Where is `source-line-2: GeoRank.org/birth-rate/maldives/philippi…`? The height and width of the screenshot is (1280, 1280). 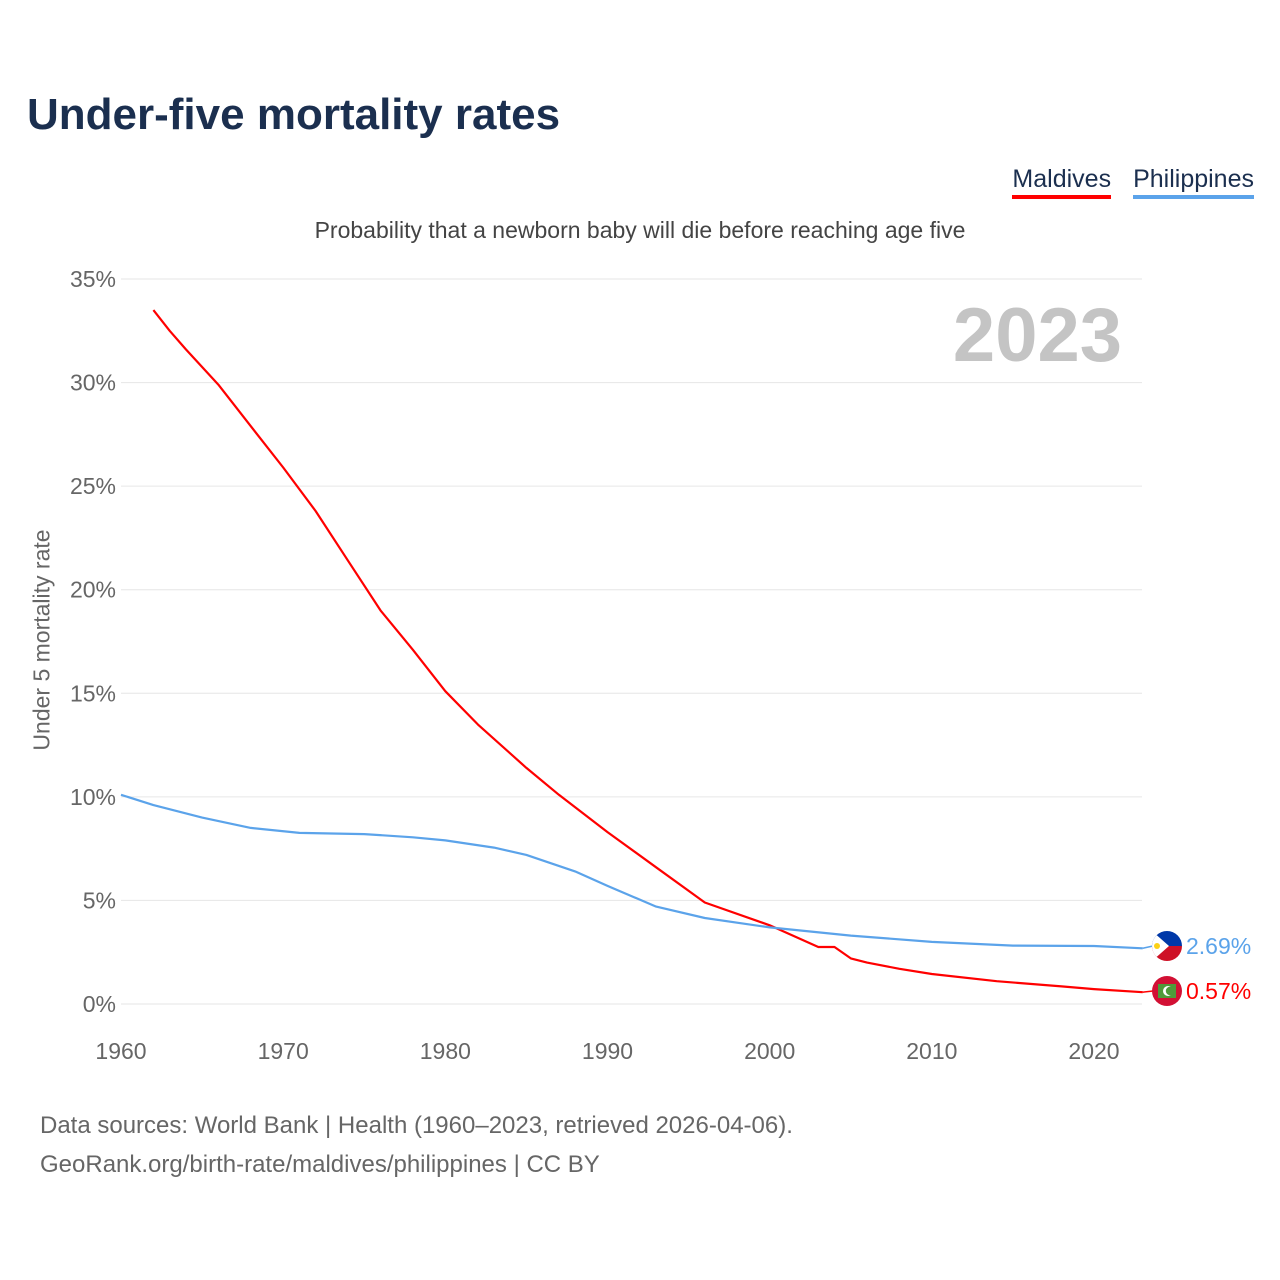
source-line-2: GeoRank.org/birth-rate/maldives/philippi… is located at coordinates (320, 1164).